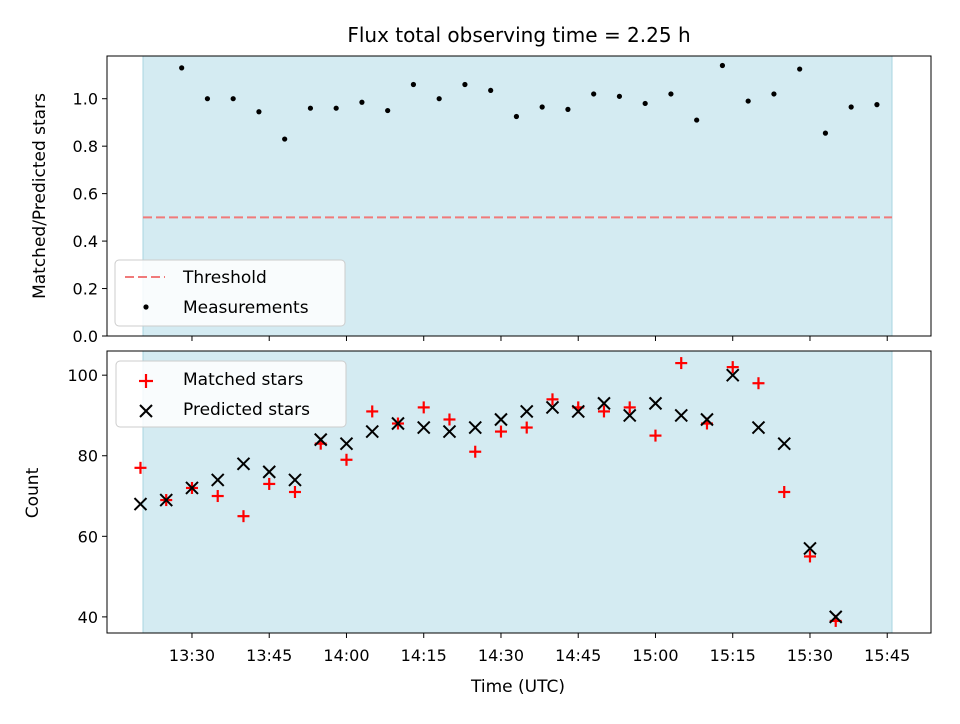  What do you see at coordinates (578, 655) in the screenshot?
I see `x-tick-label: 14:45` at bounding box center [578, 655].